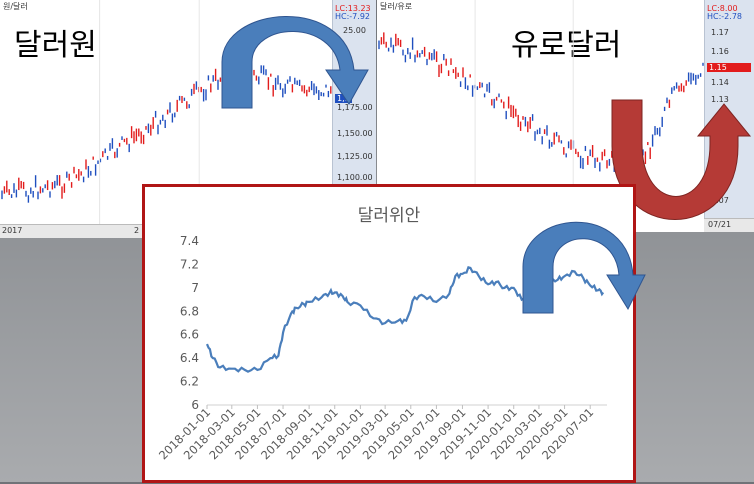 The width and height of the screenshot is (754, 484). What do you see at coordinates (720, 200) in the screenshot?
I see `eur-tick: 1.07` at bounding box center [720, 200].